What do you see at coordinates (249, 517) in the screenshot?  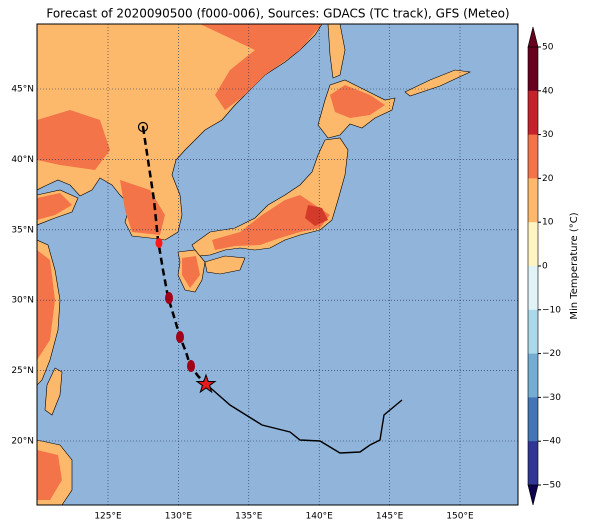 I see `lon-label: 135°E` at bounding box center [249, 517].